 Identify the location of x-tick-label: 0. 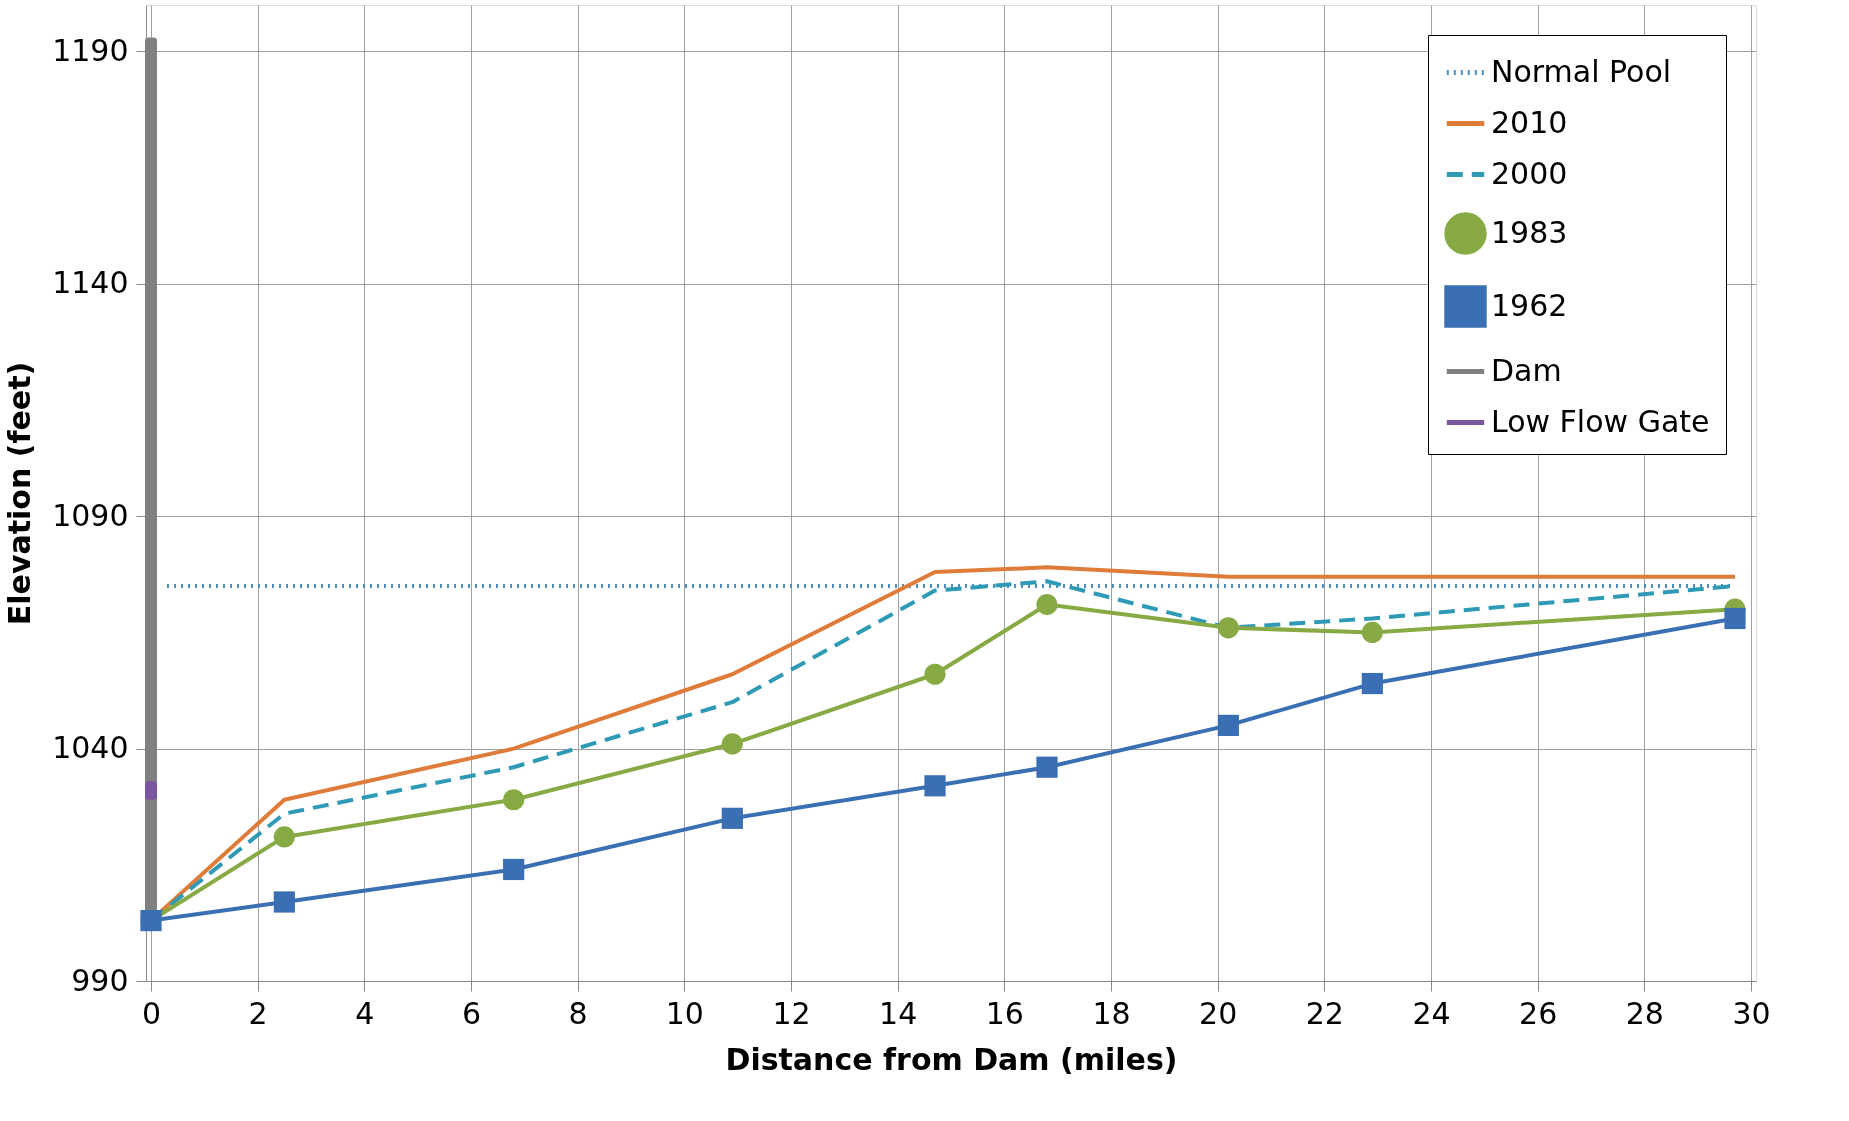
(151, 1013).